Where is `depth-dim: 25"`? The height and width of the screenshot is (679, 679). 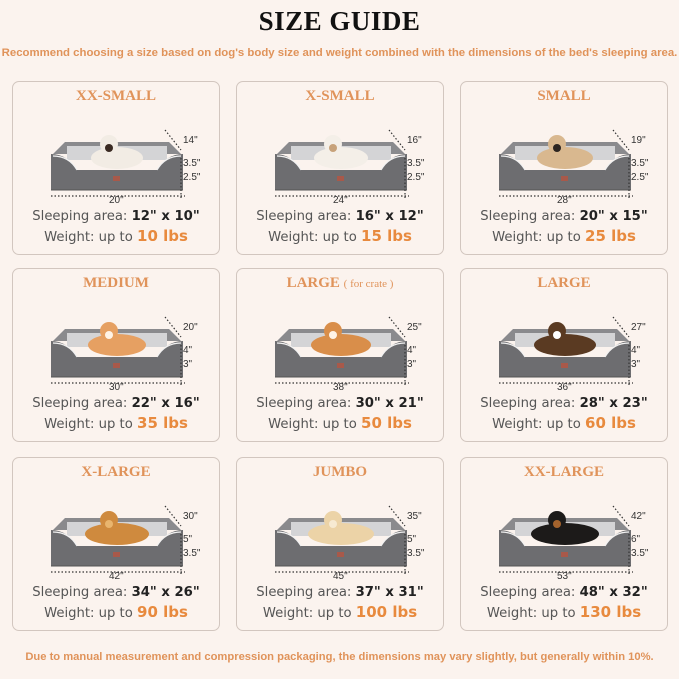
depth-dim: 25" is located at coordinates (414, 327).